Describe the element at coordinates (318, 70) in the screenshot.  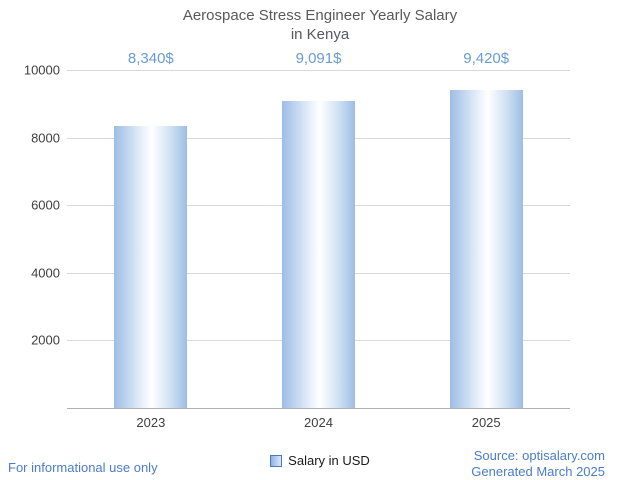
I see `gridline` at that location.